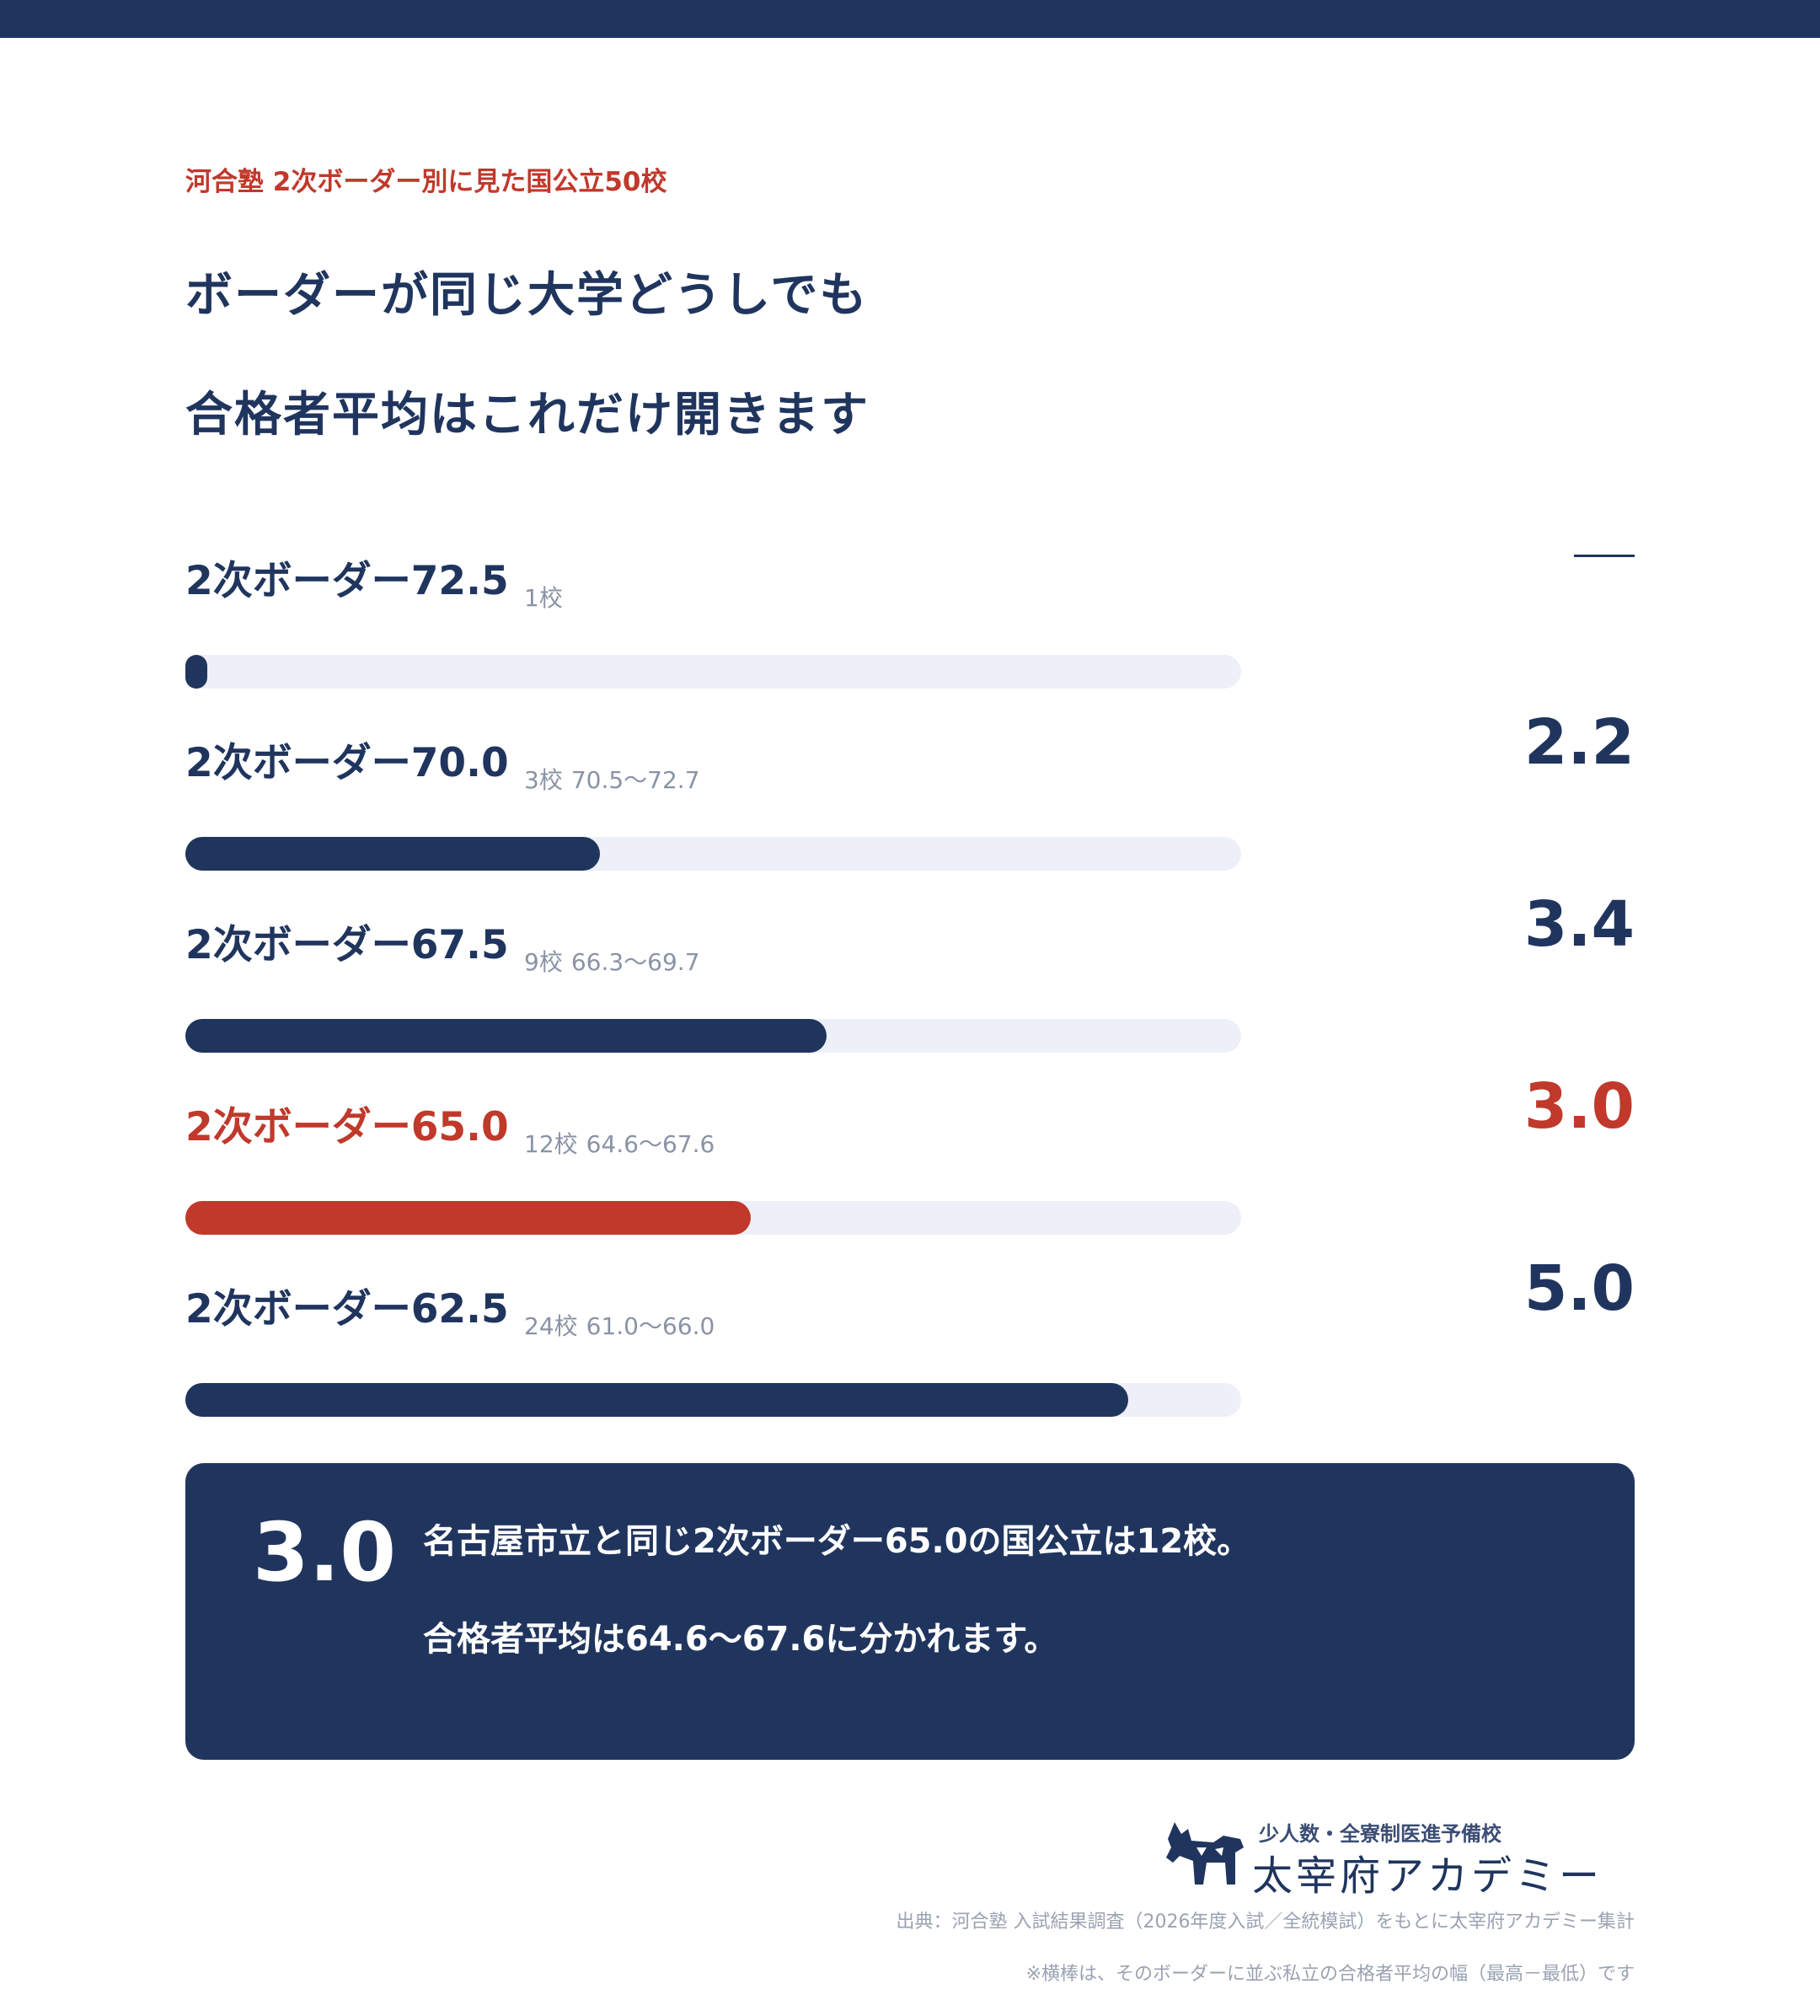 The width and height of the screenshot is (1820, 2016). What do you see at coordinates (527, 415) in the screenshot?
I see `headline-line-2: 合格者平均はこれだけ開きます` at bounding box center [527, 415].